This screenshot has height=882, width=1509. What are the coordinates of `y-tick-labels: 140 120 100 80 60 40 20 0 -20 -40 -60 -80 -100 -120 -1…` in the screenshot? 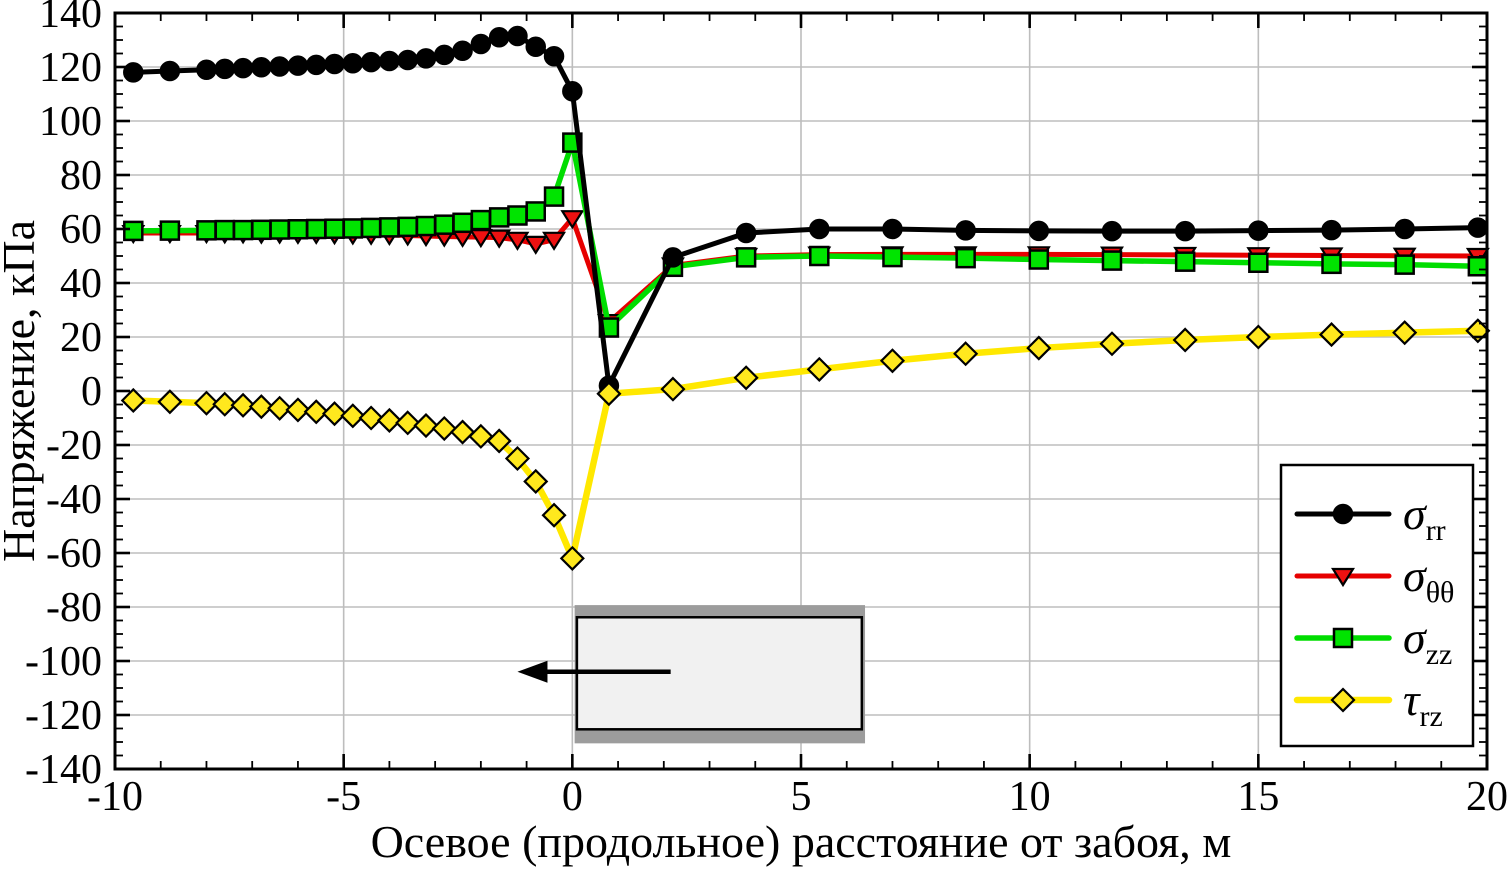 It's located at (63, 396).